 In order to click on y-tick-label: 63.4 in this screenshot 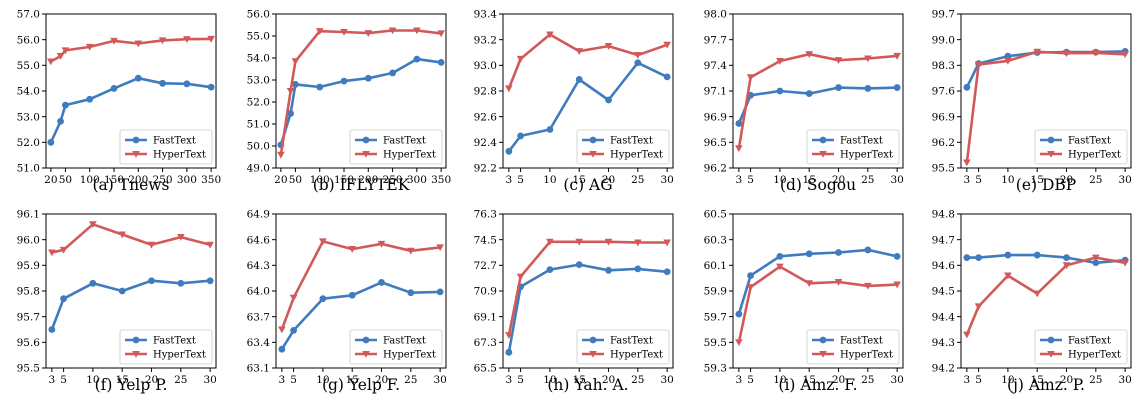, I will do `click(259, 343)`.